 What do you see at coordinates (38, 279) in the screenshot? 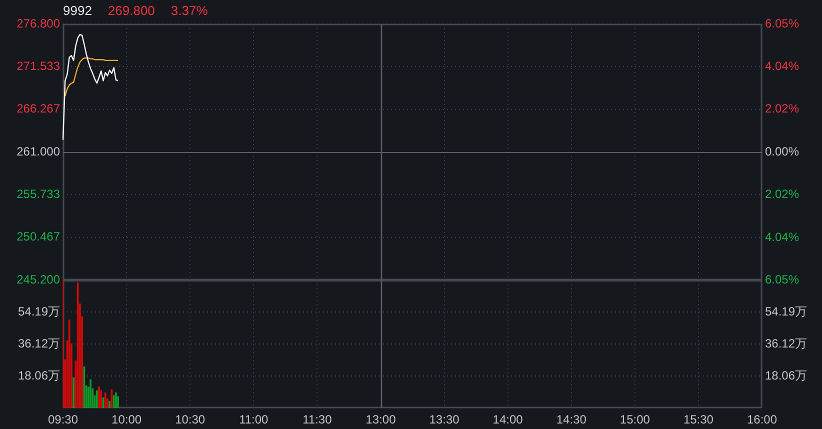
I see `y-tick-label: 245.200` at bounding box center [38, 279].